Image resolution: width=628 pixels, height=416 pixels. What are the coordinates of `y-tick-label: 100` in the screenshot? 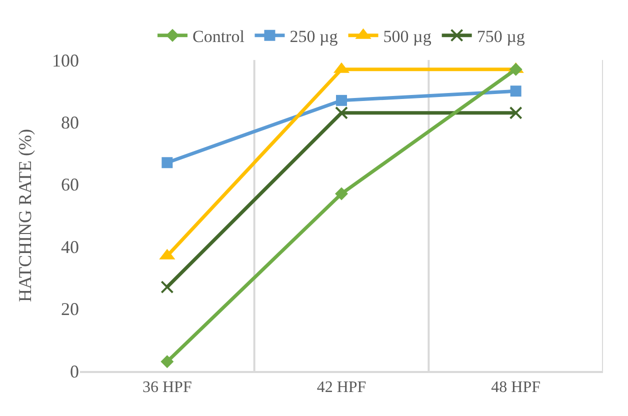 It's located at (65, 60).